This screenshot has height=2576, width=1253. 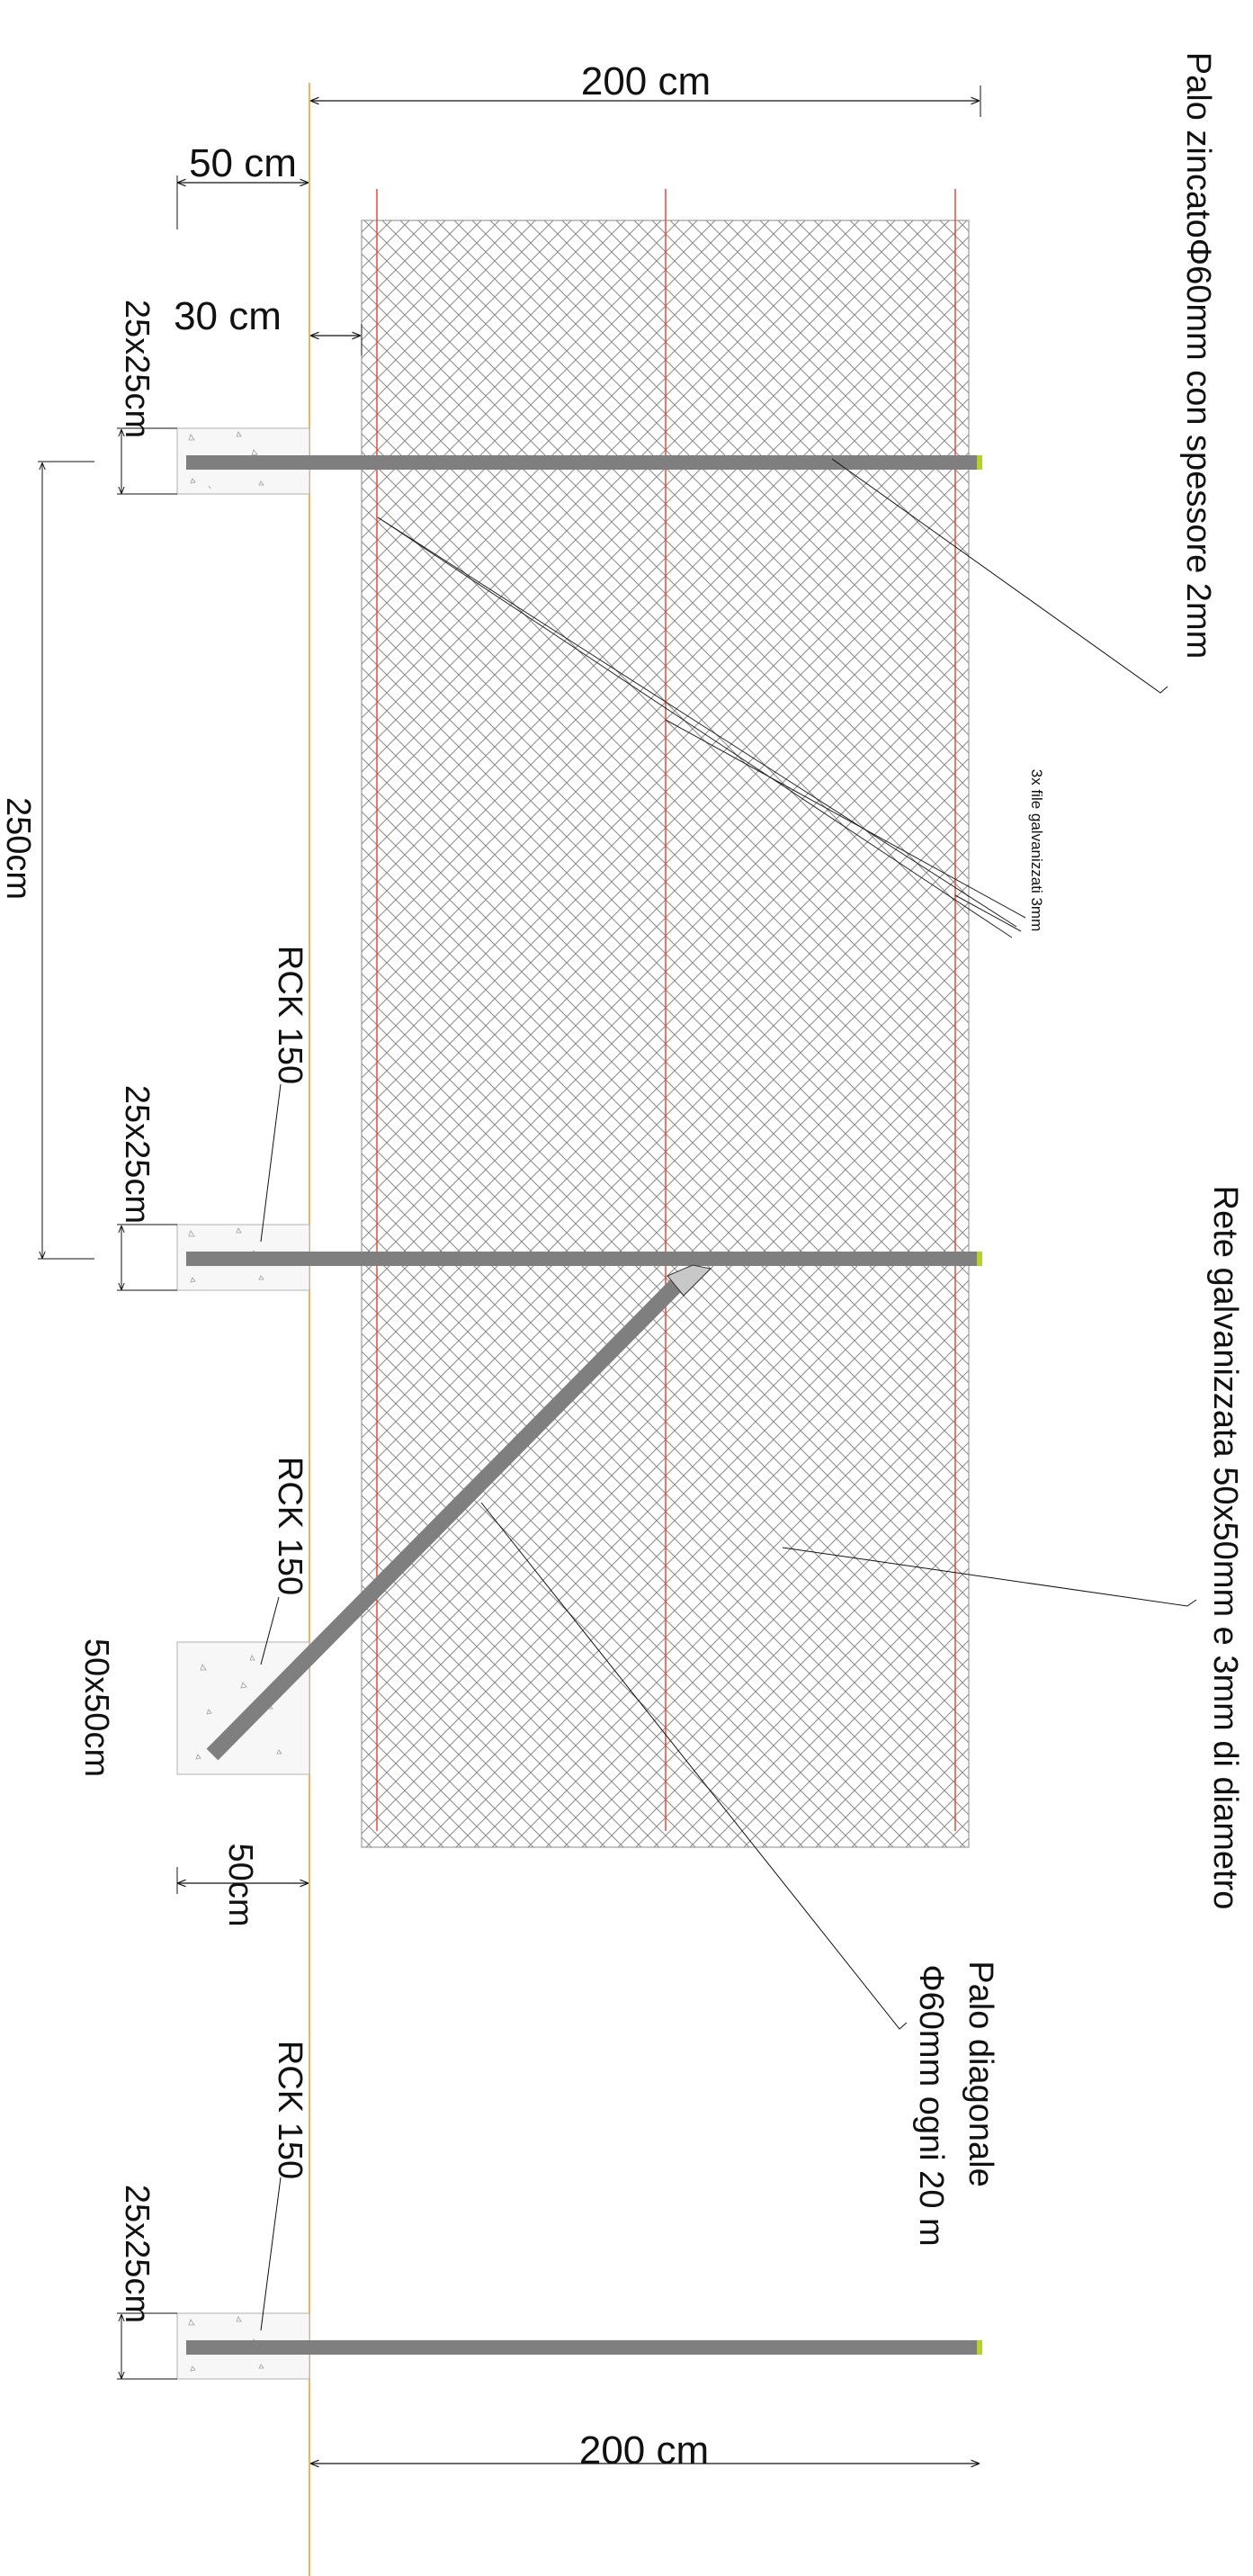 I want to click on footing-label-4: 25x25cm, so click(x=137, y=2254).